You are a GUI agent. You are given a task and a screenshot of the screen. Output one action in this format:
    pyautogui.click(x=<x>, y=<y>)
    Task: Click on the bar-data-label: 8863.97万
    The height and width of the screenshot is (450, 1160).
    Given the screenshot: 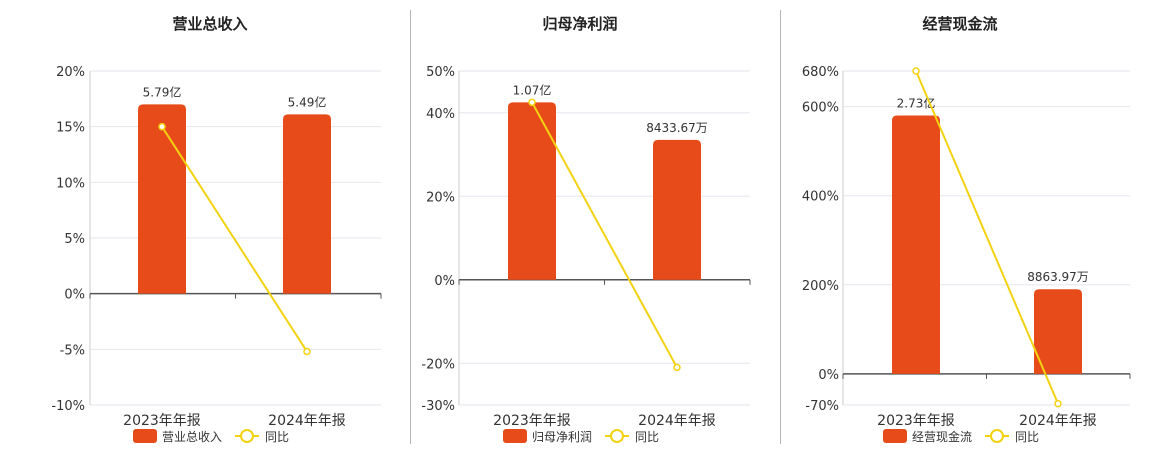 What is the action you would take?
    pyautogui.click(x=1058, y=277)
    